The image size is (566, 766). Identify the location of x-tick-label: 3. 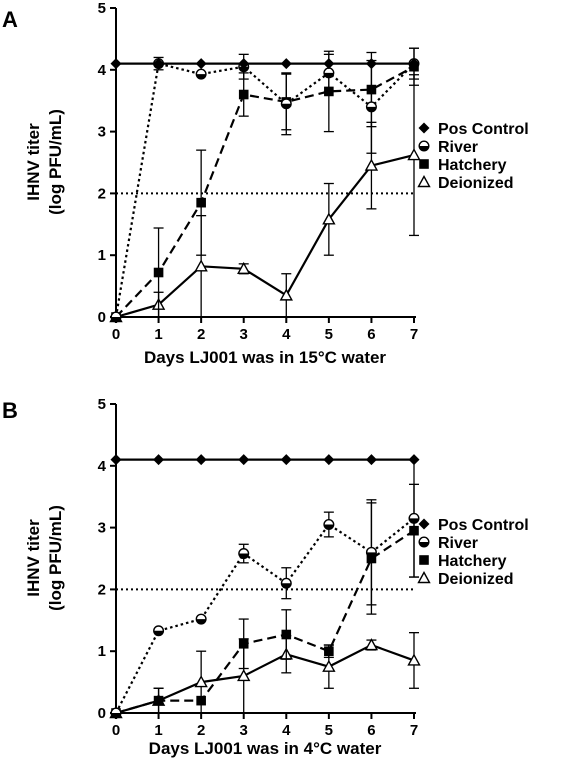
(244, 730).